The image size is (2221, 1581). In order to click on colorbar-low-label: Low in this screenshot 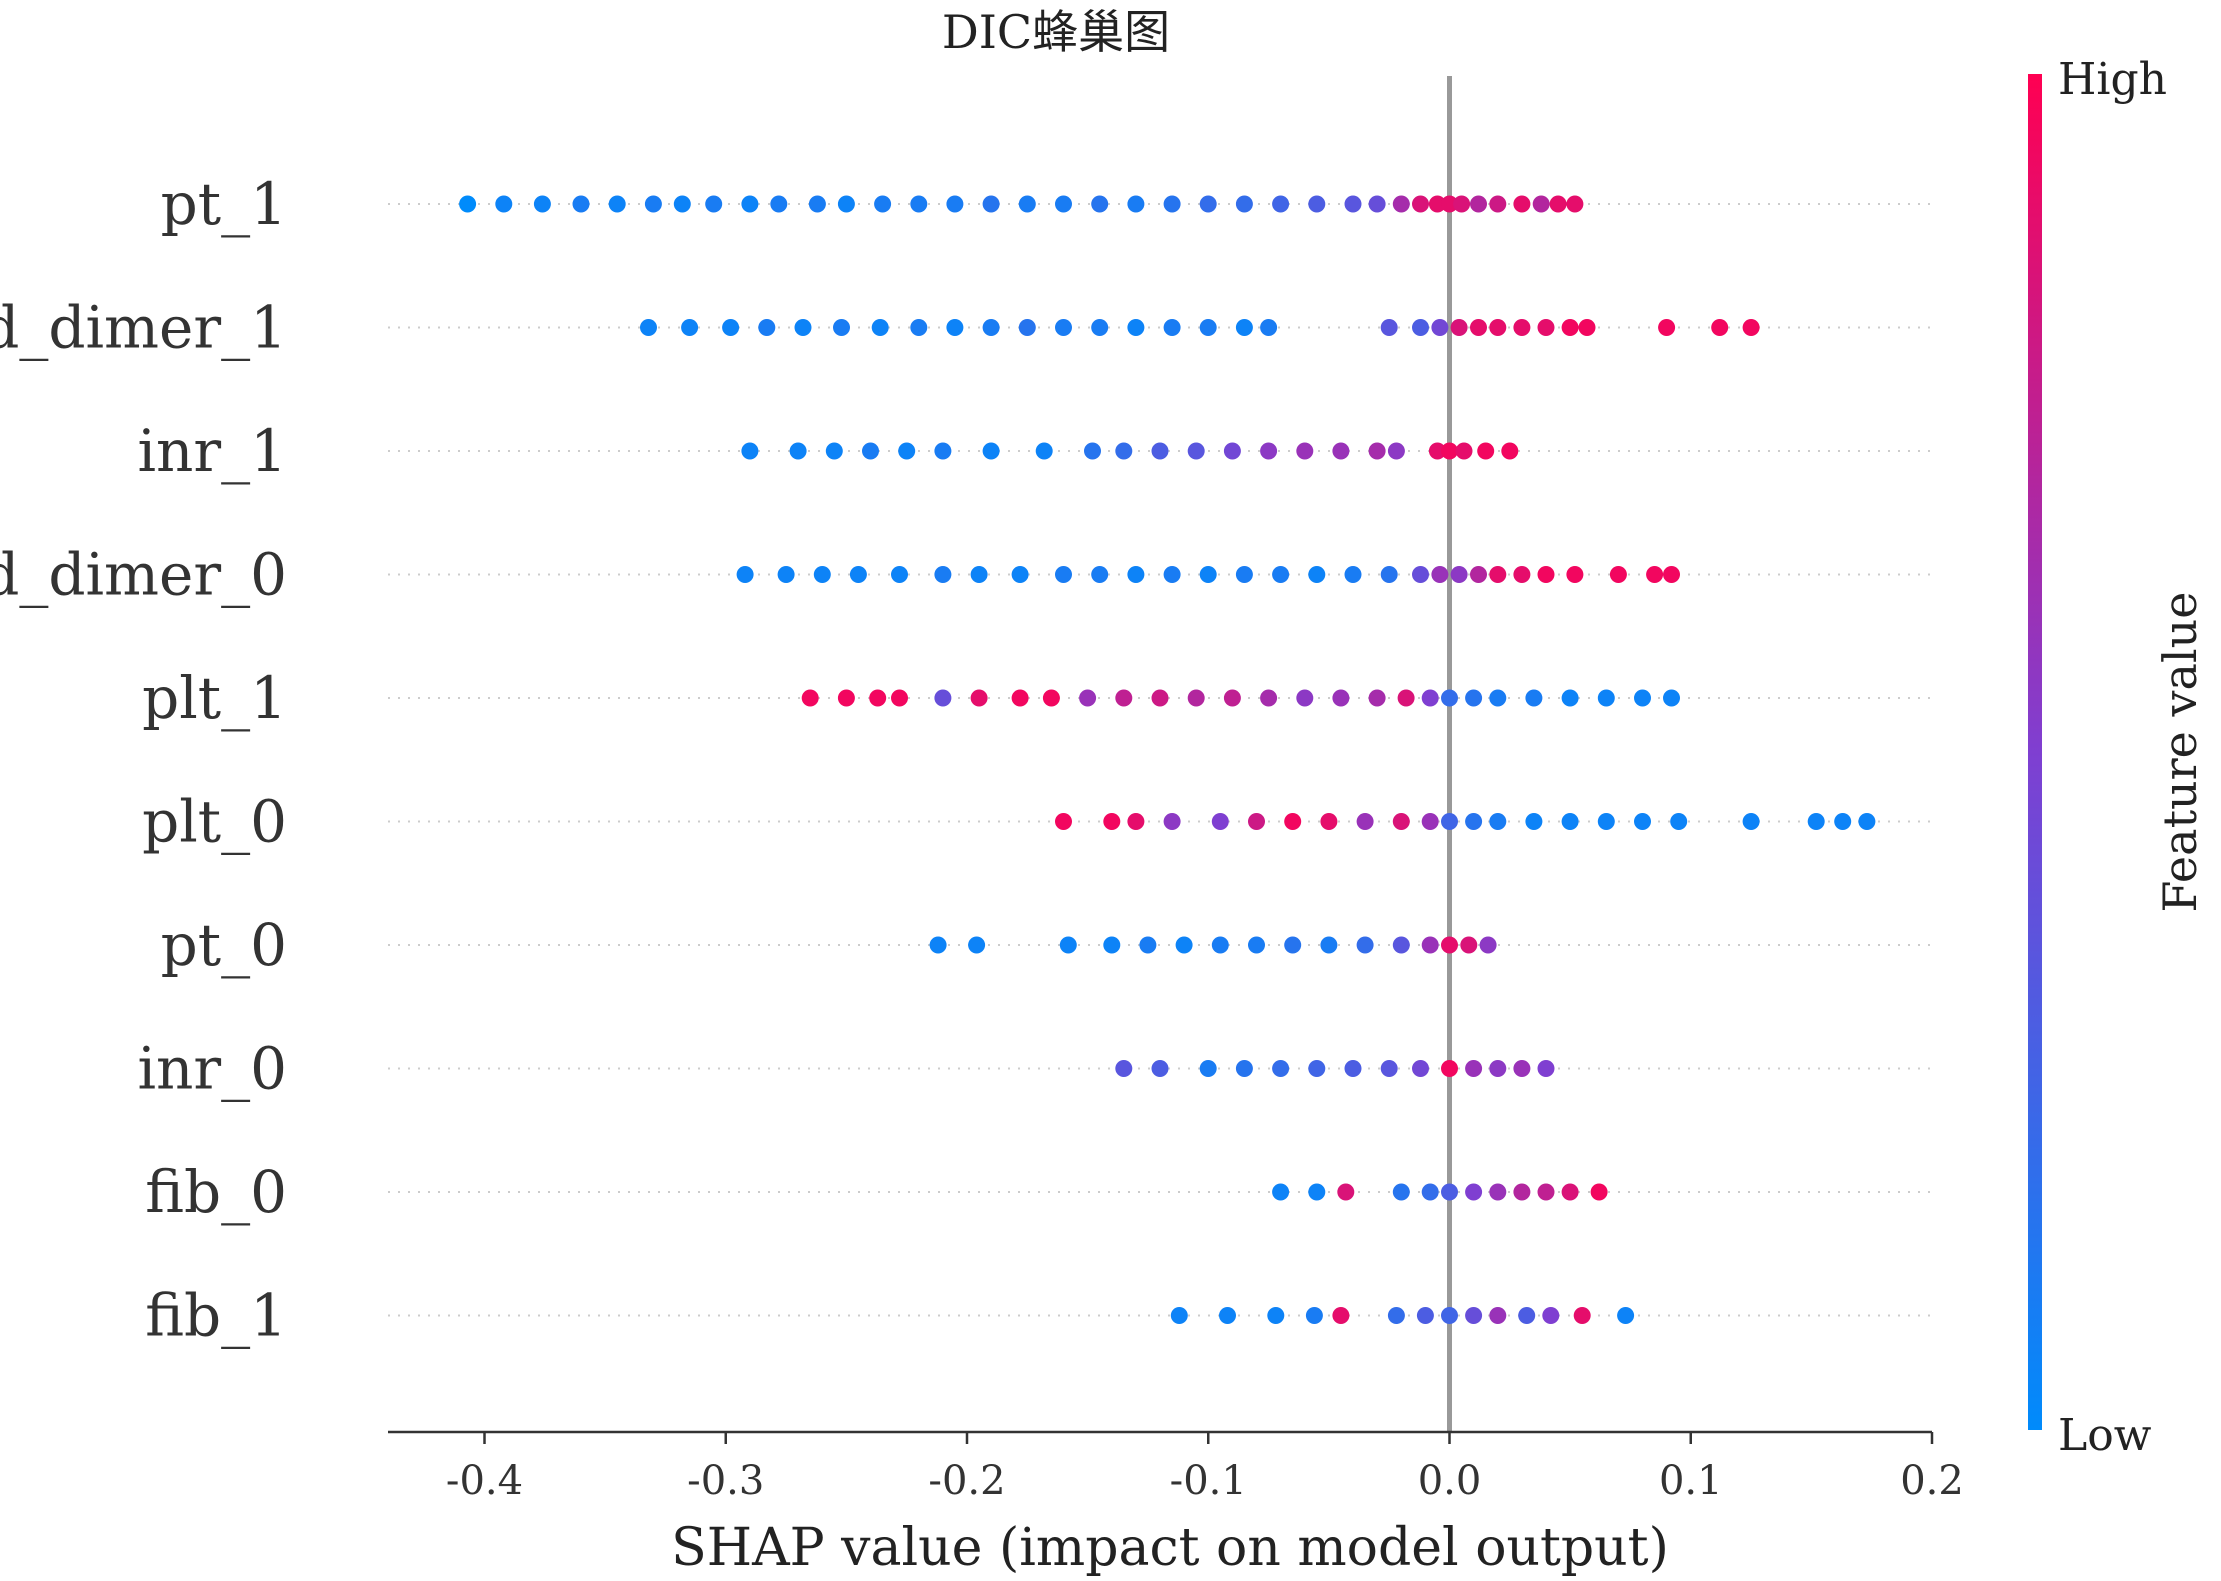, I will do `click(2105, 1435)`.